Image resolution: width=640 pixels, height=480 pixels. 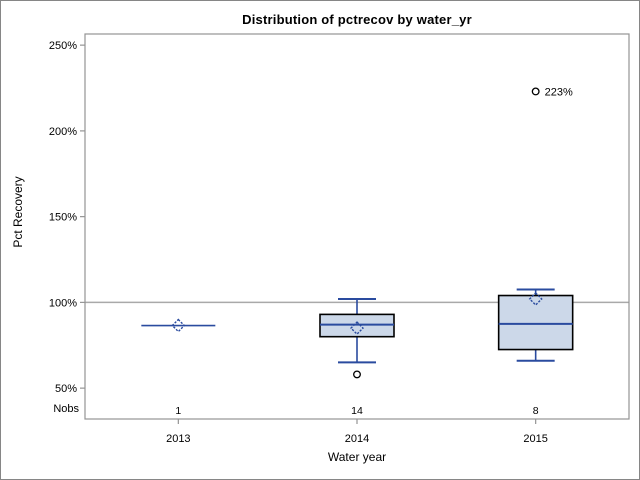 I want to click on y-tick-label: 250%, so click(x=63, y=46).